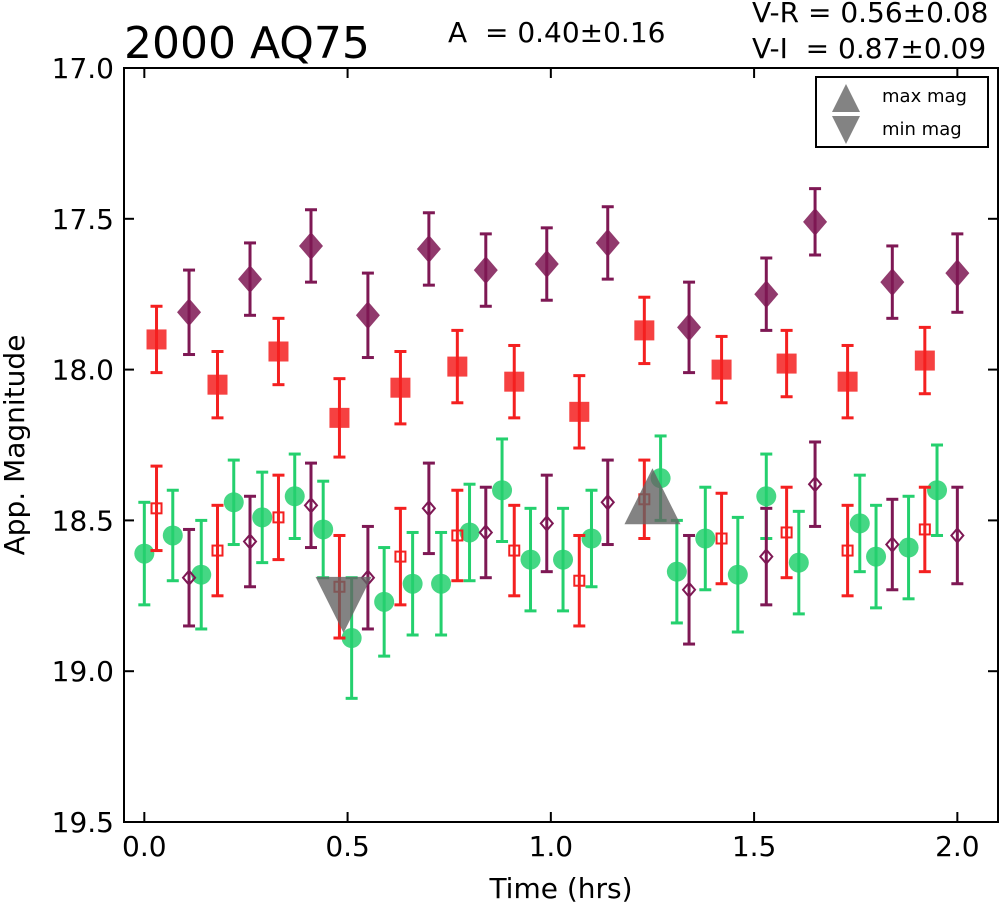  Describe the element at coordinates (922, 129) in the screenshot. I see `legend-label-min: min mag` at that location.